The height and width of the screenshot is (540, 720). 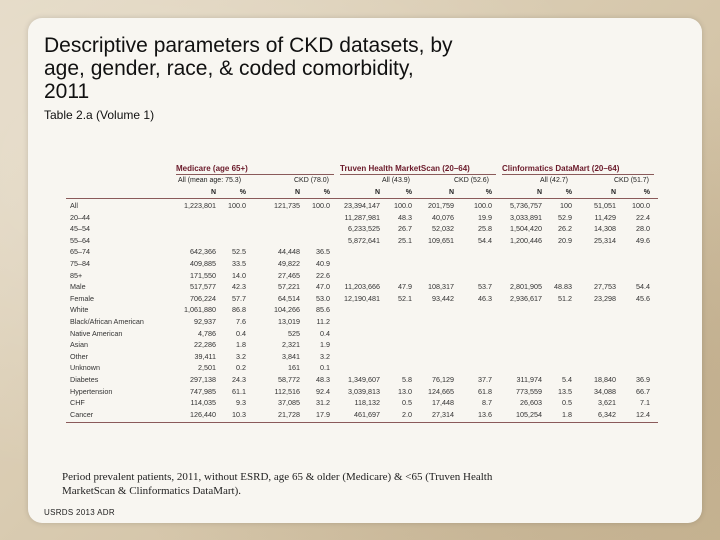 I want to click on table-cell: 1,349,607, so click(x=364, y=379).